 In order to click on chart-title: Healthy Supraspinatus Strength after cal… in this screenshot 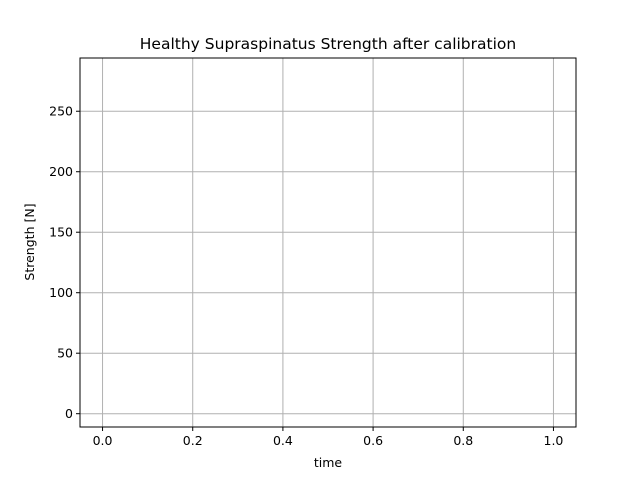, I will do `click(328, 44)`.